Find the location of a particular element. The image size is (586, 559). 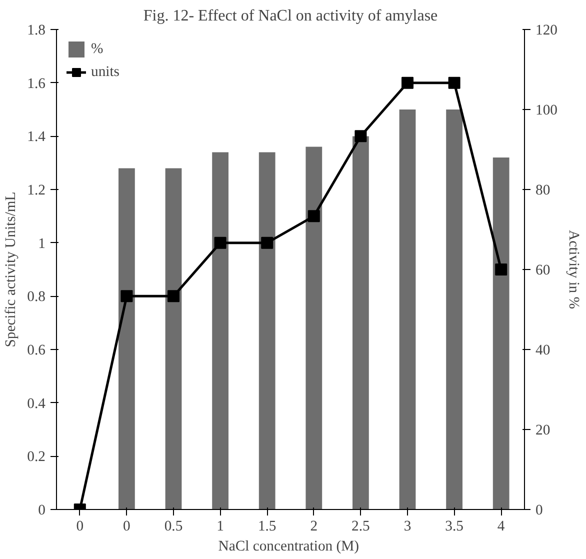

y-tick-label: 1.2 is located at coordinates (36, 190).